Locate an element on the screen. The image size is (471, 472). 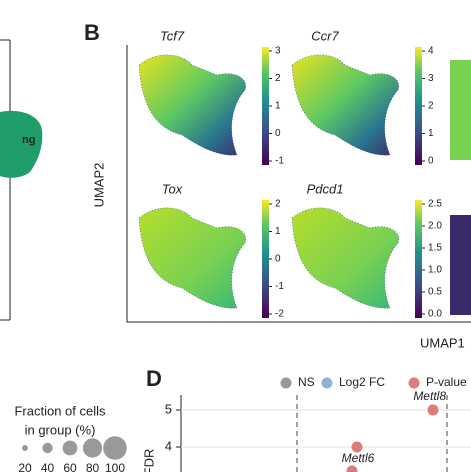
gene-title: Pdcd1 is located at coordinates (325, 188).